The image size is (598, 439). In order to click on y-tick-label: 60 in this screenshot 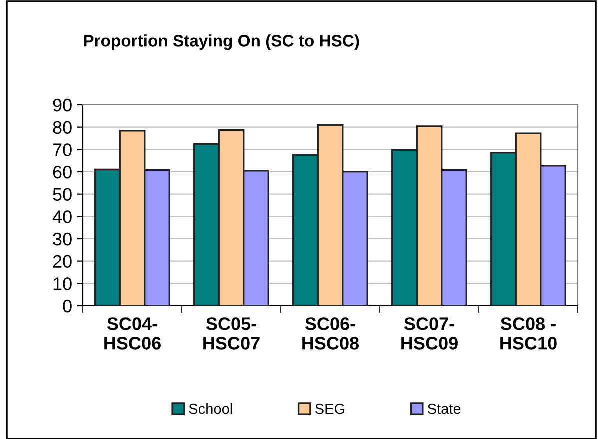, I will do `click(62, 172)`.